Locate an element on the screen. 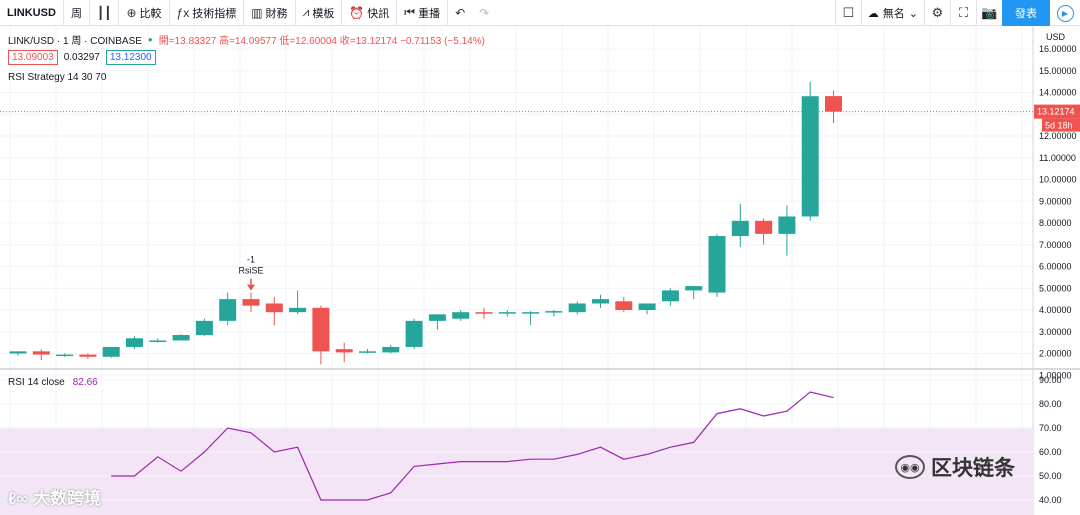 The height and width of the screenshot is (515, 1080). camera-icon: 📷 is located at coordinates (989, 12).